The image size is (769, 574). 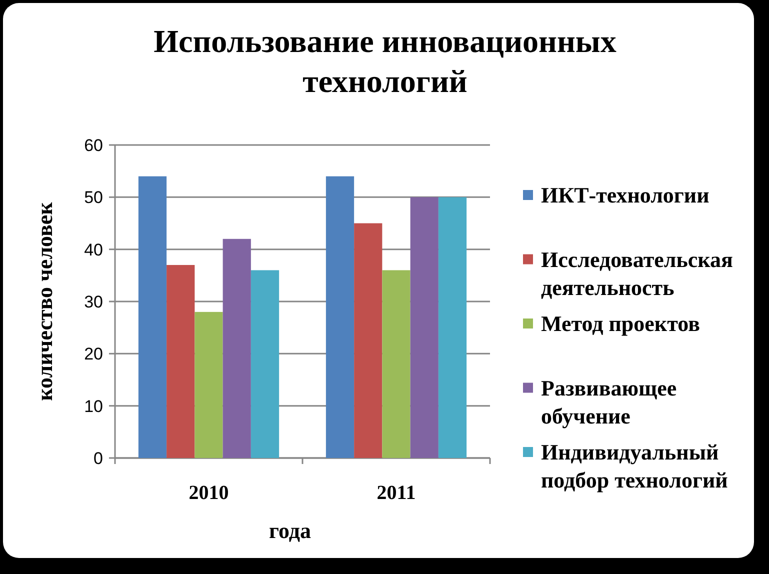 What do you see at coordinates (634, 466) in the screenshot?
I see `legend-label: Индивидуальный подбор технологий` at bounding box center [634, 466].